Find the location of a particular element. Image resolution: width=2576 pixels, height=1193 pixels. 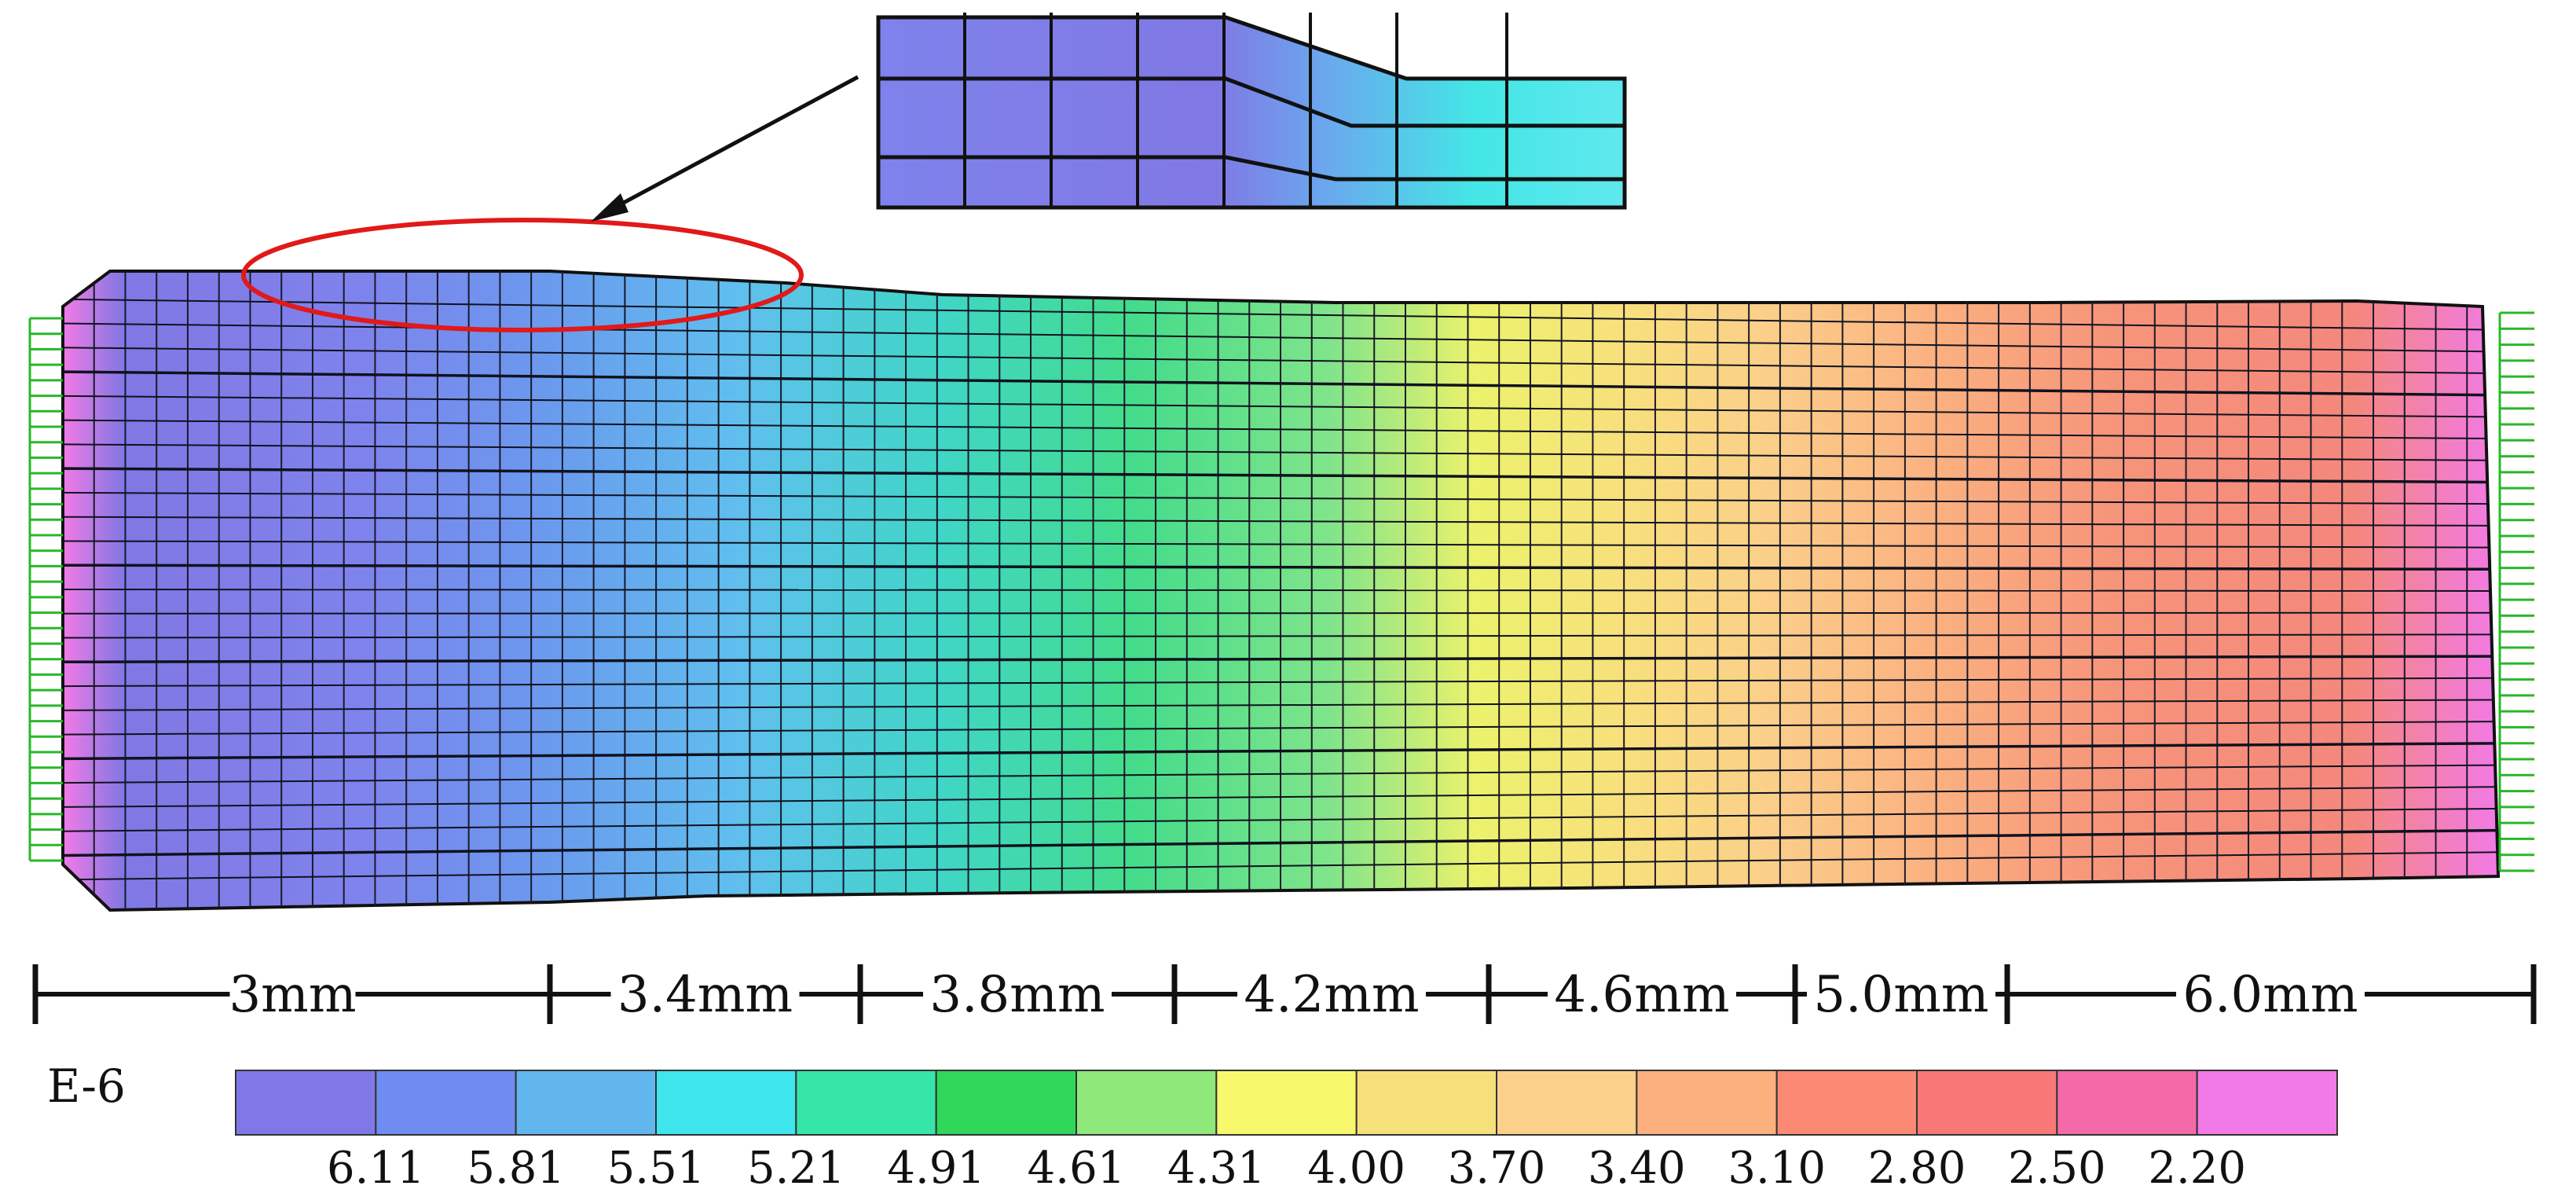

colorbar-tick-label: 2.50 is located at coordinates (2057, 1168).